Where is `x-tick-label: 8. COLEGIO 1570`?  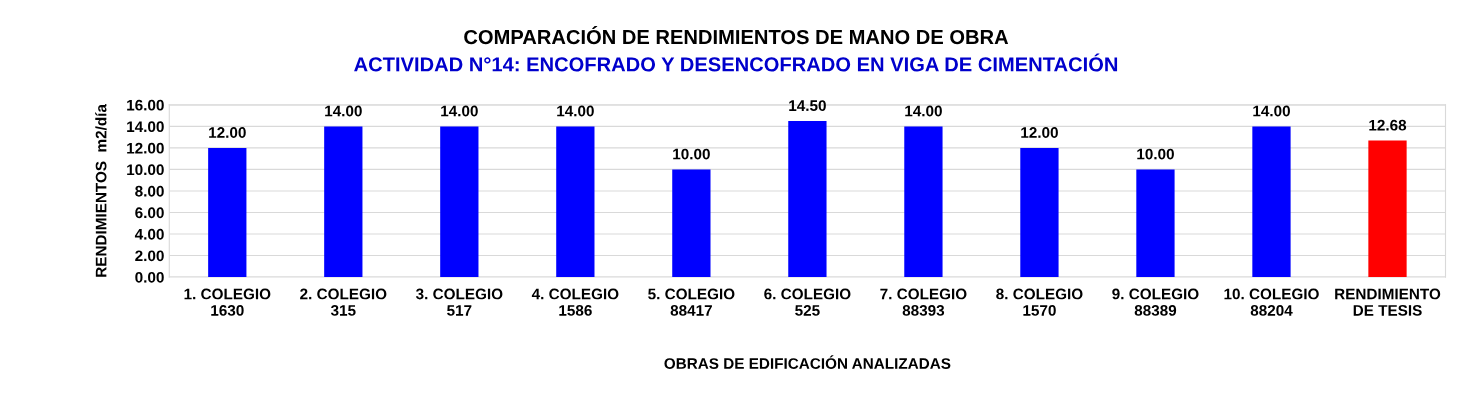
x-tick-label: 8. COLEGIO 1570 is located at coordinates (1039, 302).